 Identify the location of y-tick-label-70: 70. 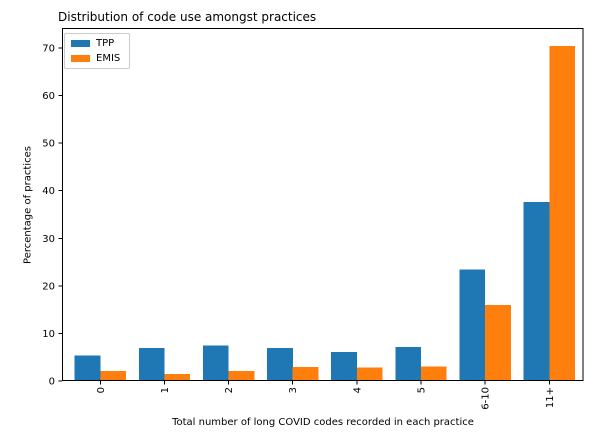
(48, 49).